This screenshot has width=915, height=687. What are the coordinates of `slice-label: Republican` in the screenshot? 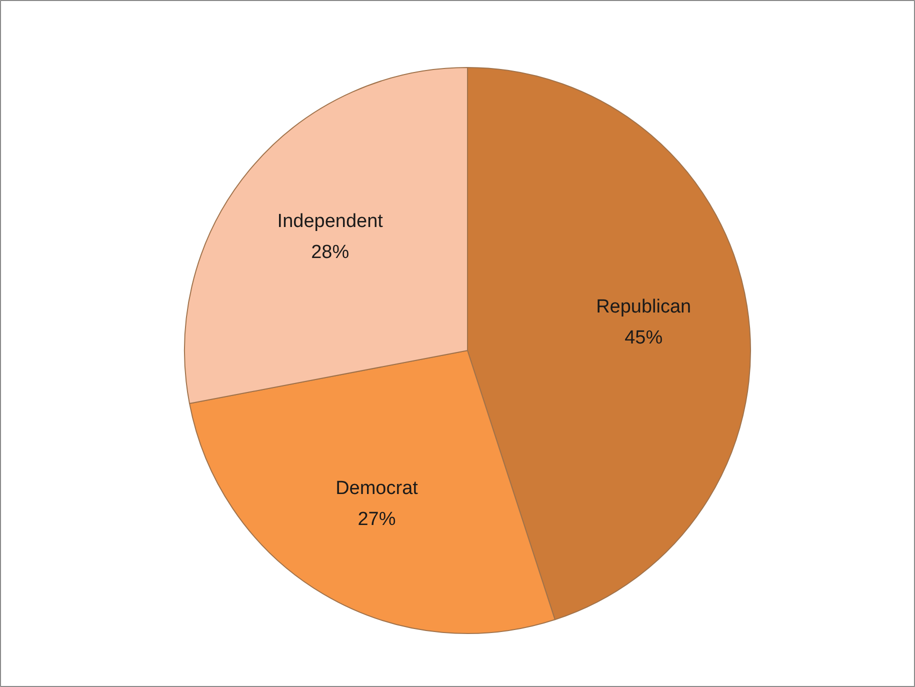 It's located at (644, 307).